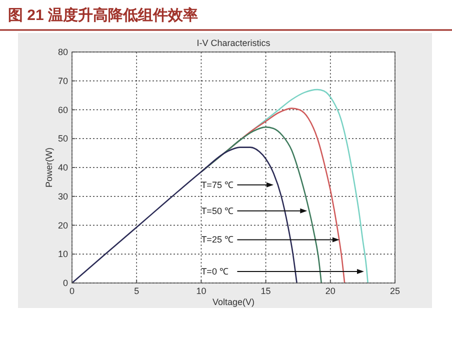  Describe the element at coordinates (395, 291) in the screenshot. I see `x-tick-label: 25` at that location.